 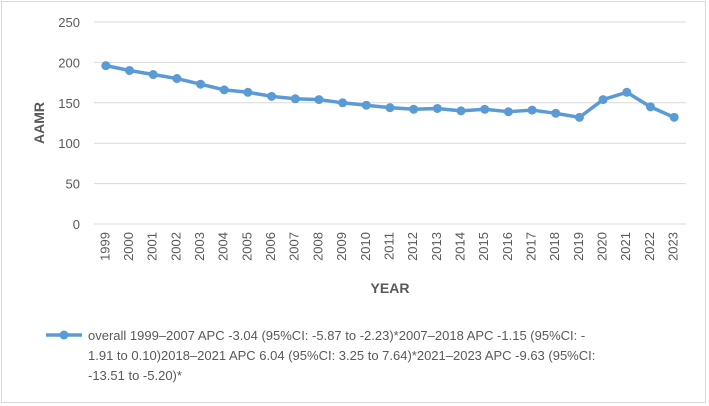 What do you see at coordinates (531, 246) in the screenshot?
I see `x-tick-label: 2017` at bounding box center [531, 246].